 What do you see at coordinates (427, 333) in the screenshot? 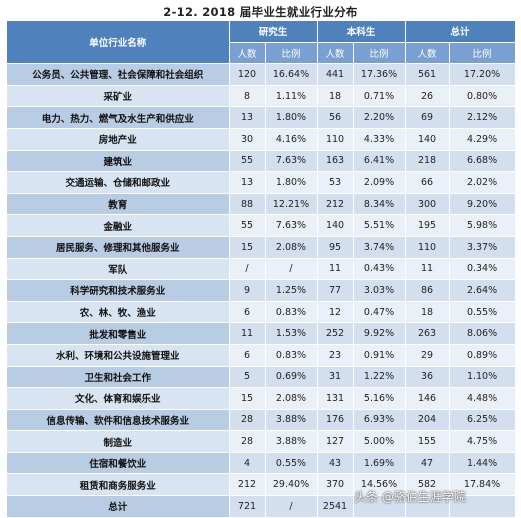
I see `total-count: 263` at bounding box center [427, 333].